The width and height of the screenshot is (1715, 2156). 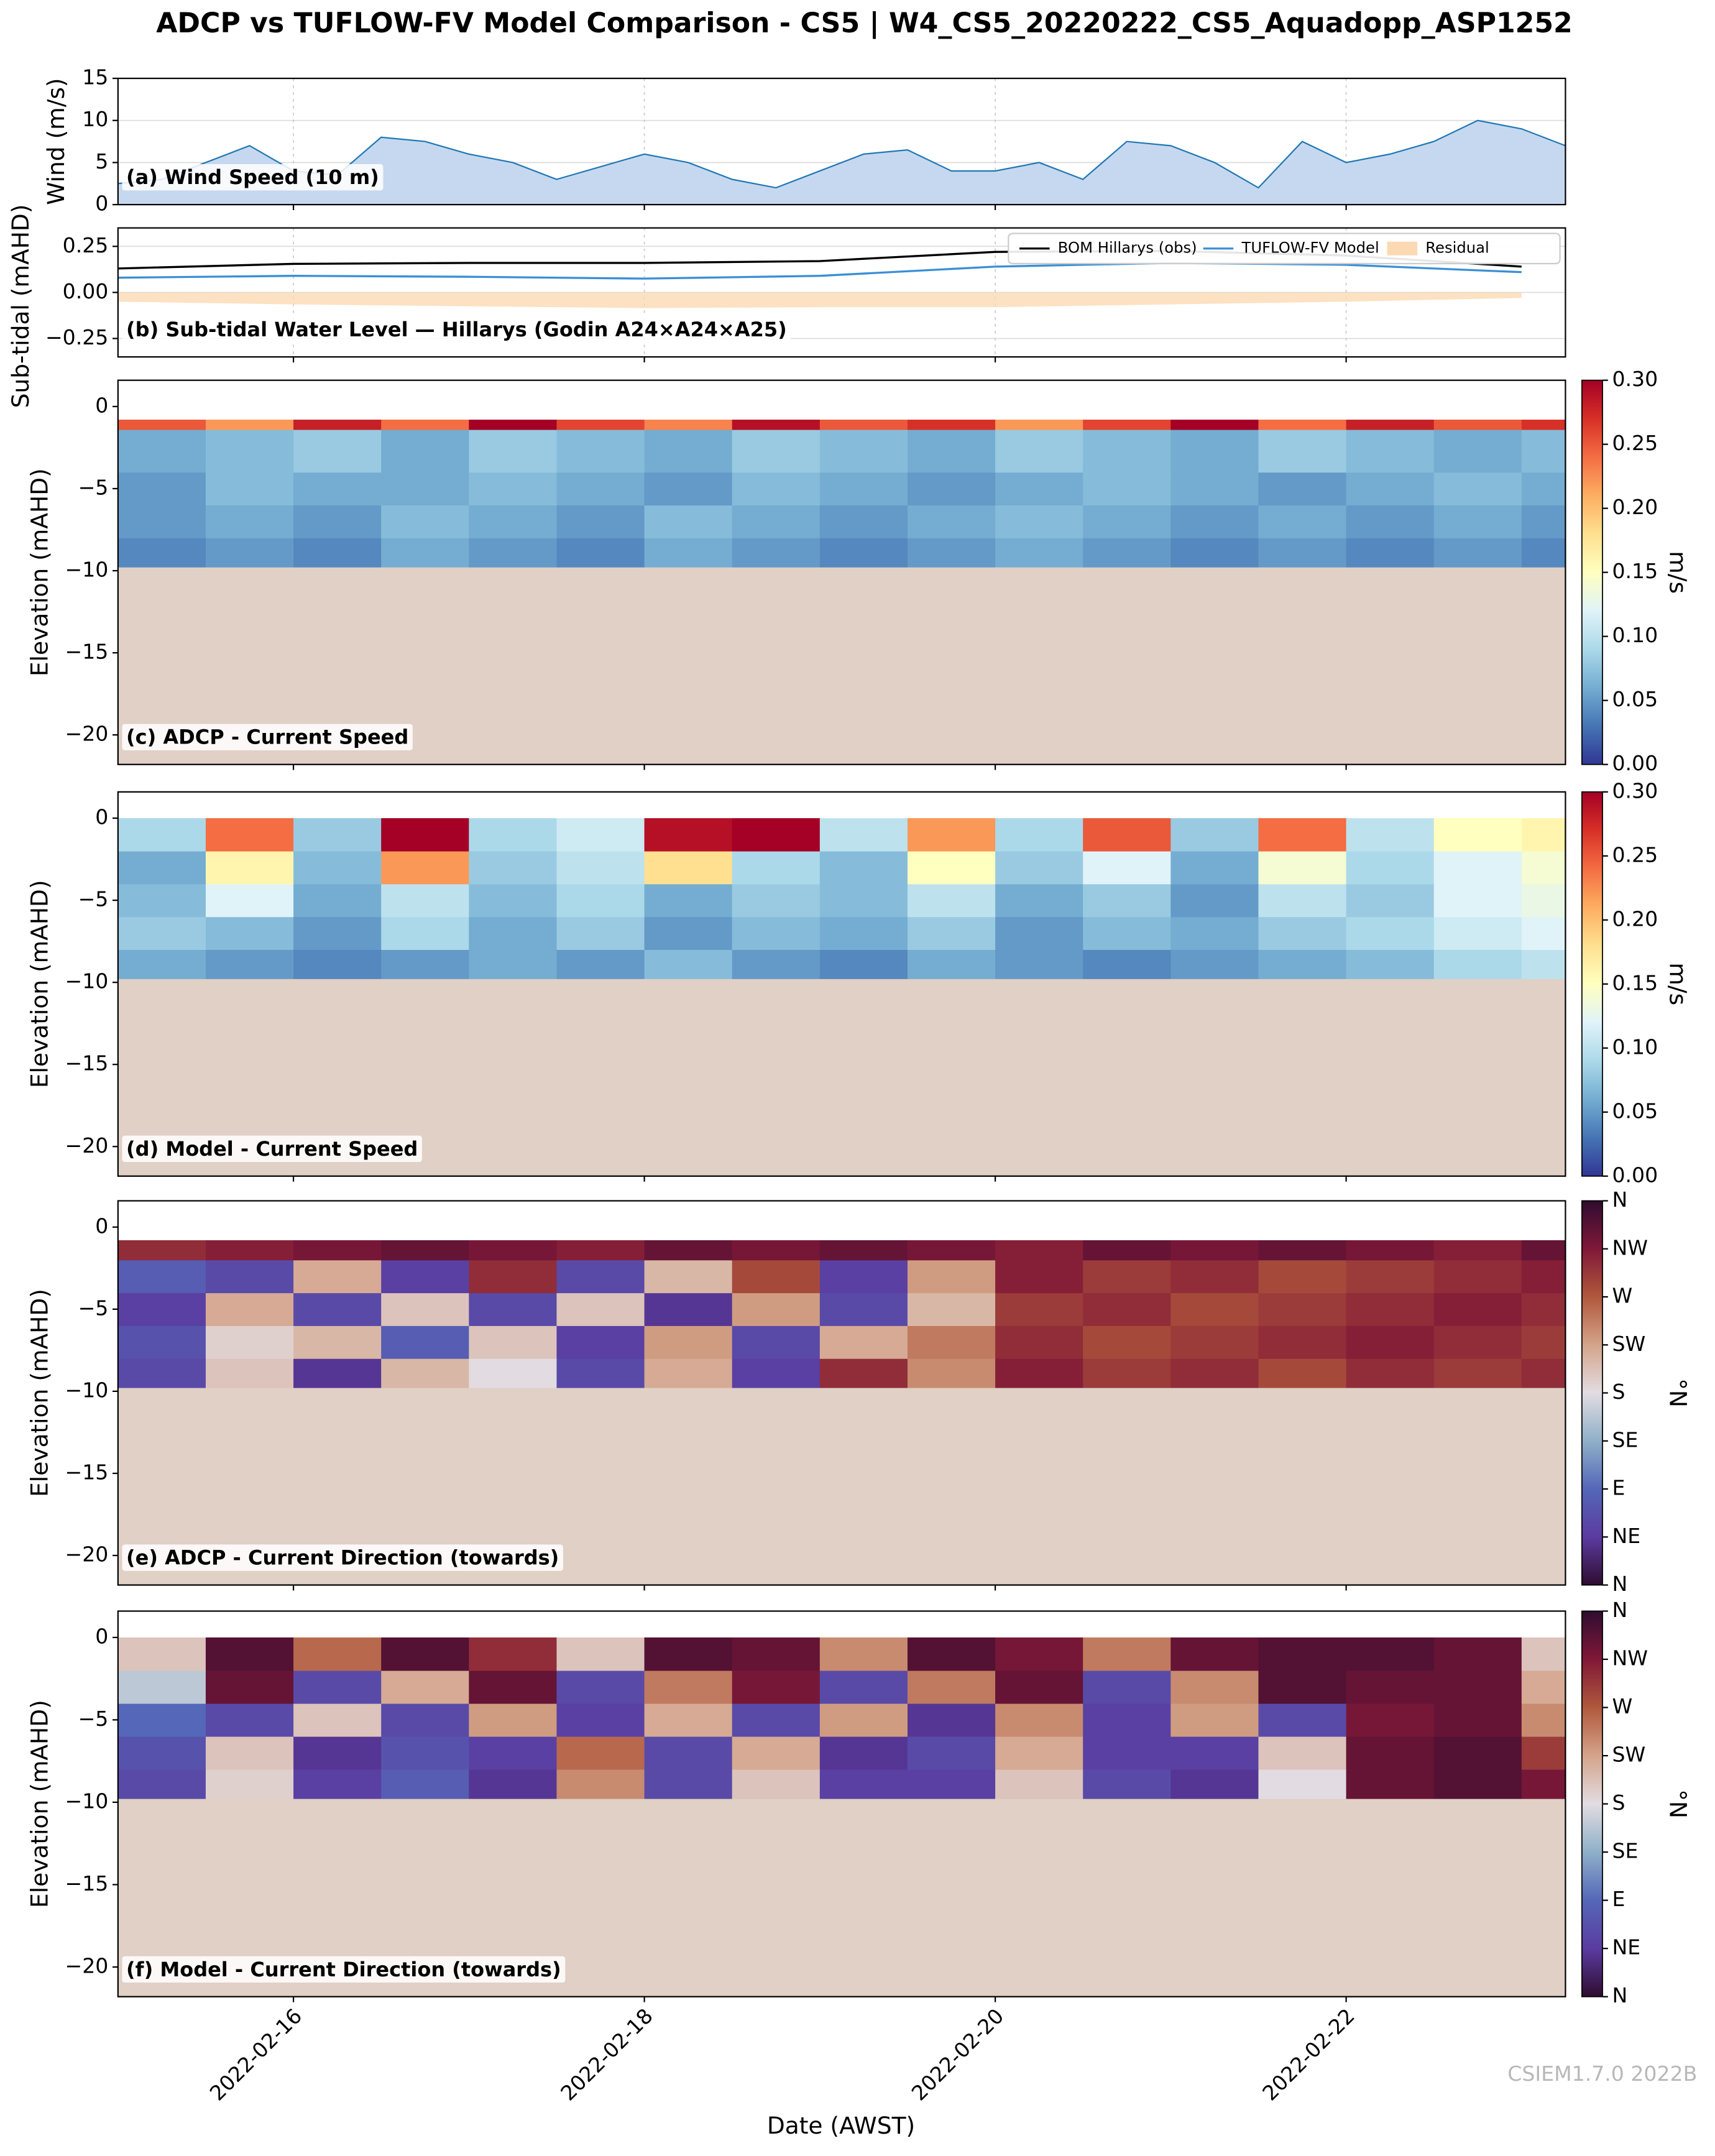 I want to click on colorbar-tick-label: 0.00, so click(x=1635, y=1175).